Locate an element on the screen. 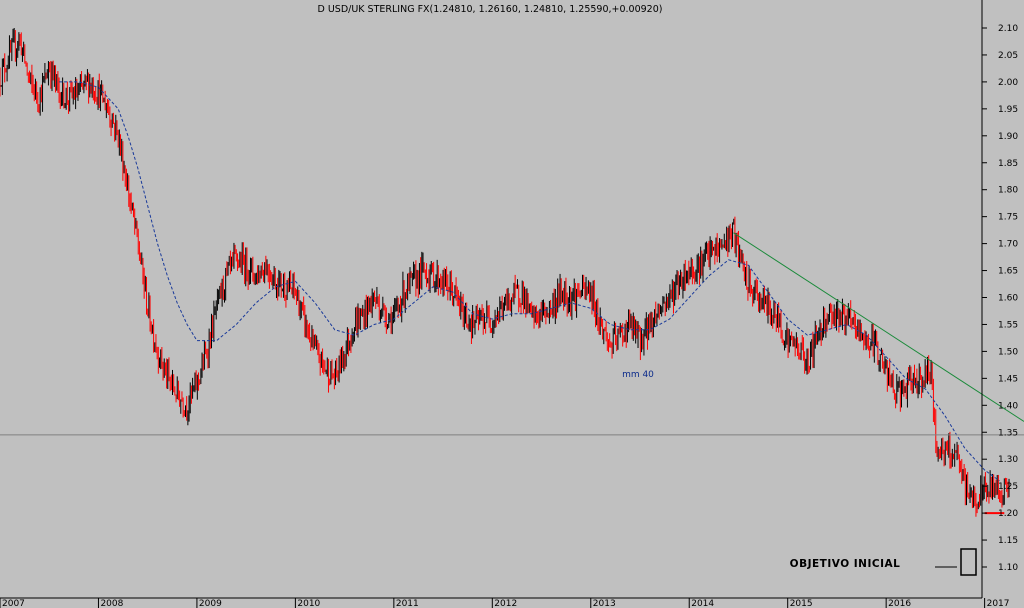 This screenshot has height=608, width=1024. series-trendline is located at coordinates (878, 327).